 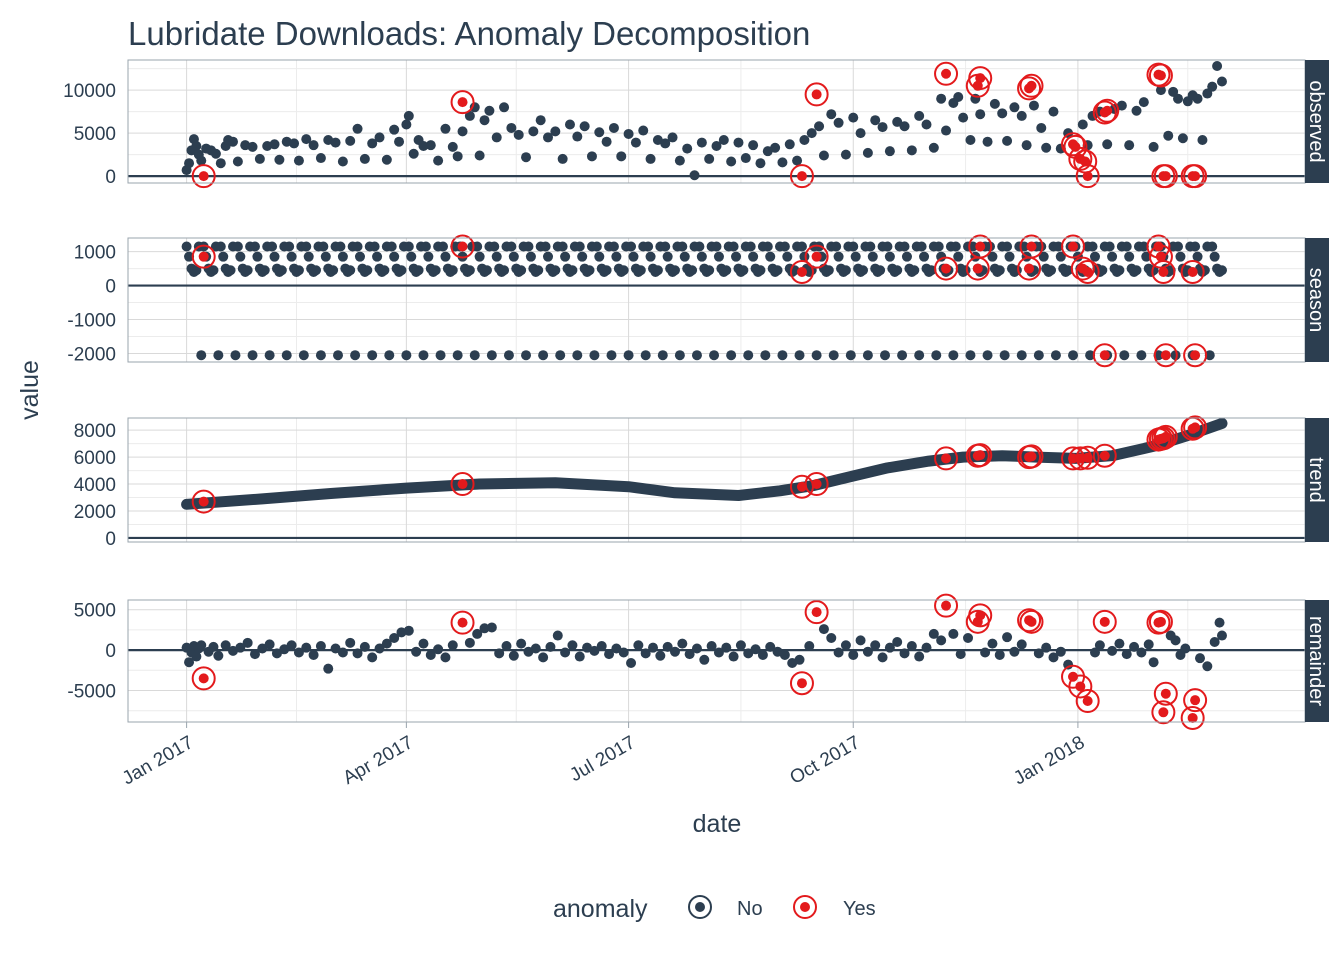 What do you see at coordinates (699, 301) in the screenshot?
I see `season-anomalies` at bounding box center [699, 301].